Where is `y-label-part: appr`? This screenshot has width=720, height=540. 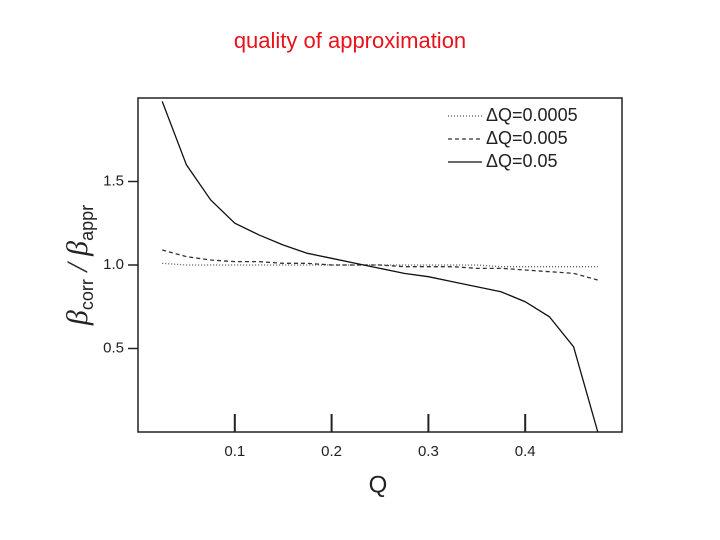
y-label-part: appr is located at coordinates (87, 223).